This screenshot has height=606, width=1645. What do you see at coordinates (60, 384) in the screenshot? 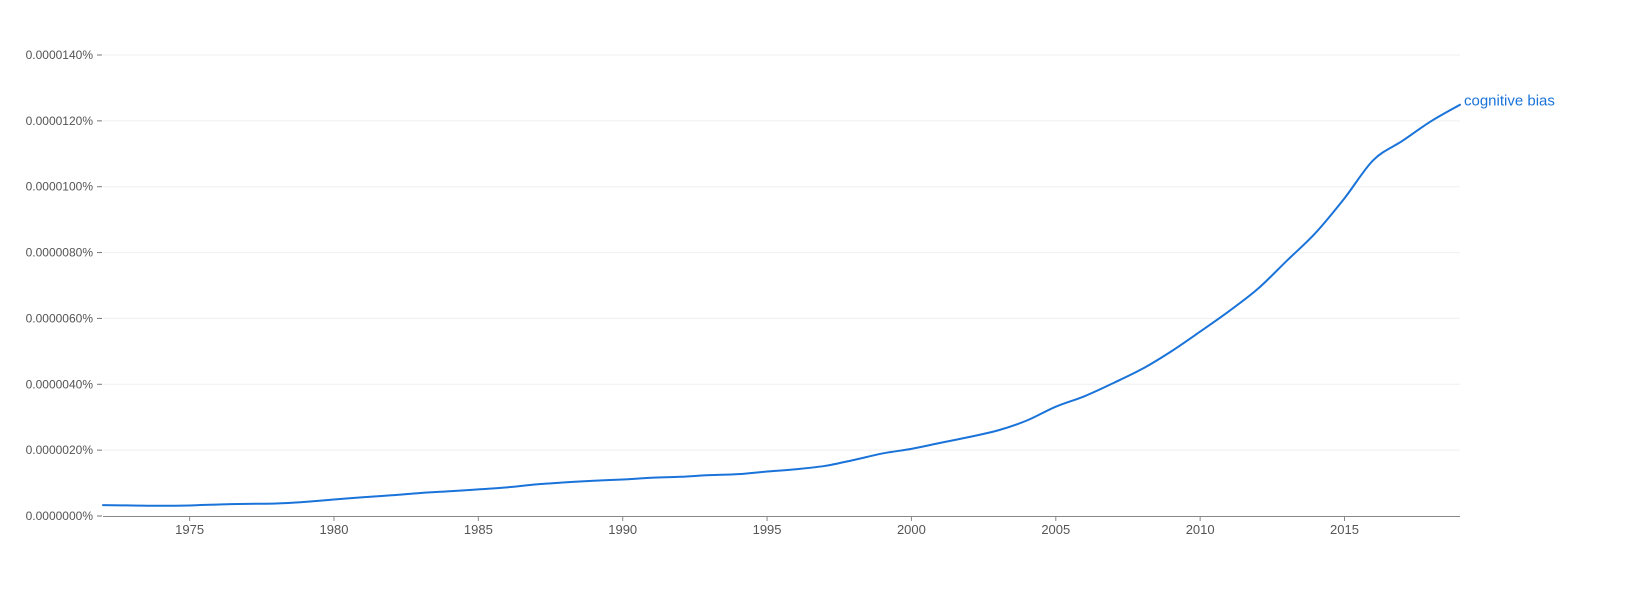
I see `y-tick-label: 0.0000040%` at bounding box center [60, 384].